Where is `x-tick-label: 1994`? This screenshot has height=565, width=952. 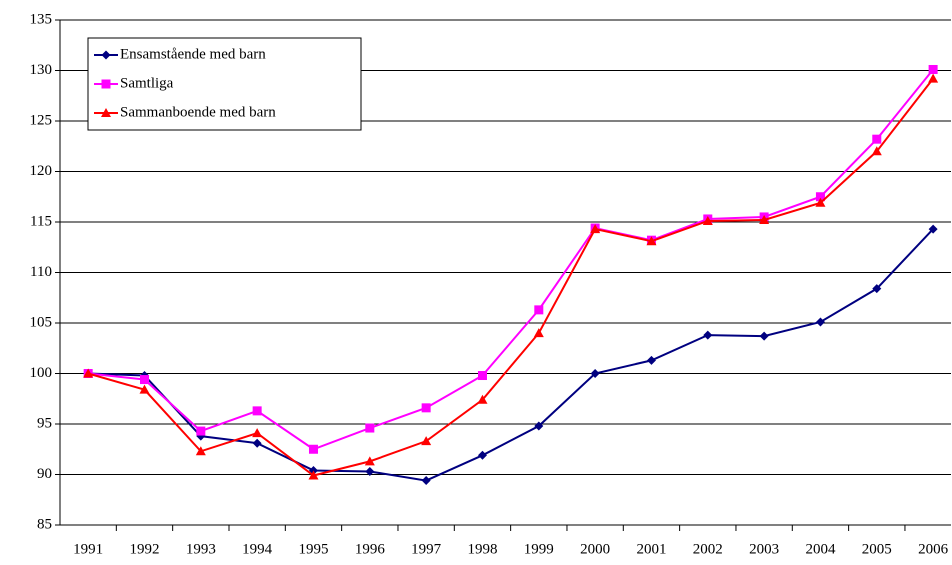
x-tick-label: 1994 is located at coordinates (257, 549).